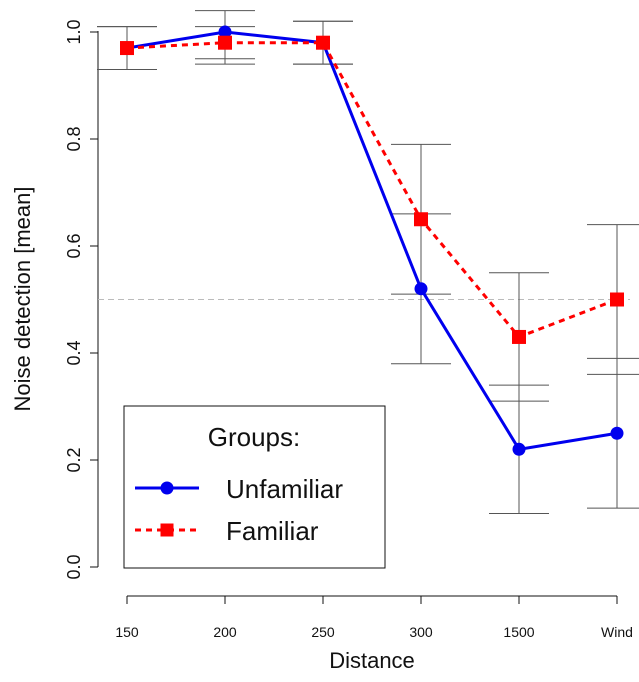  I want to click on y-tick-label: 1.0, so click(74, 31).